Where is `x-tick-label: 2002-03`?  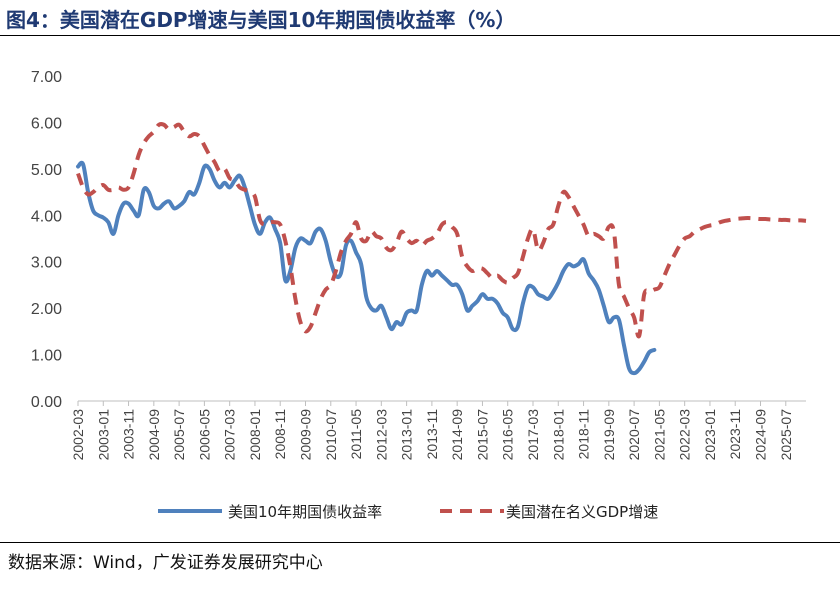 x-tick-label: 2002-03 is located at coordinates (78, 435).